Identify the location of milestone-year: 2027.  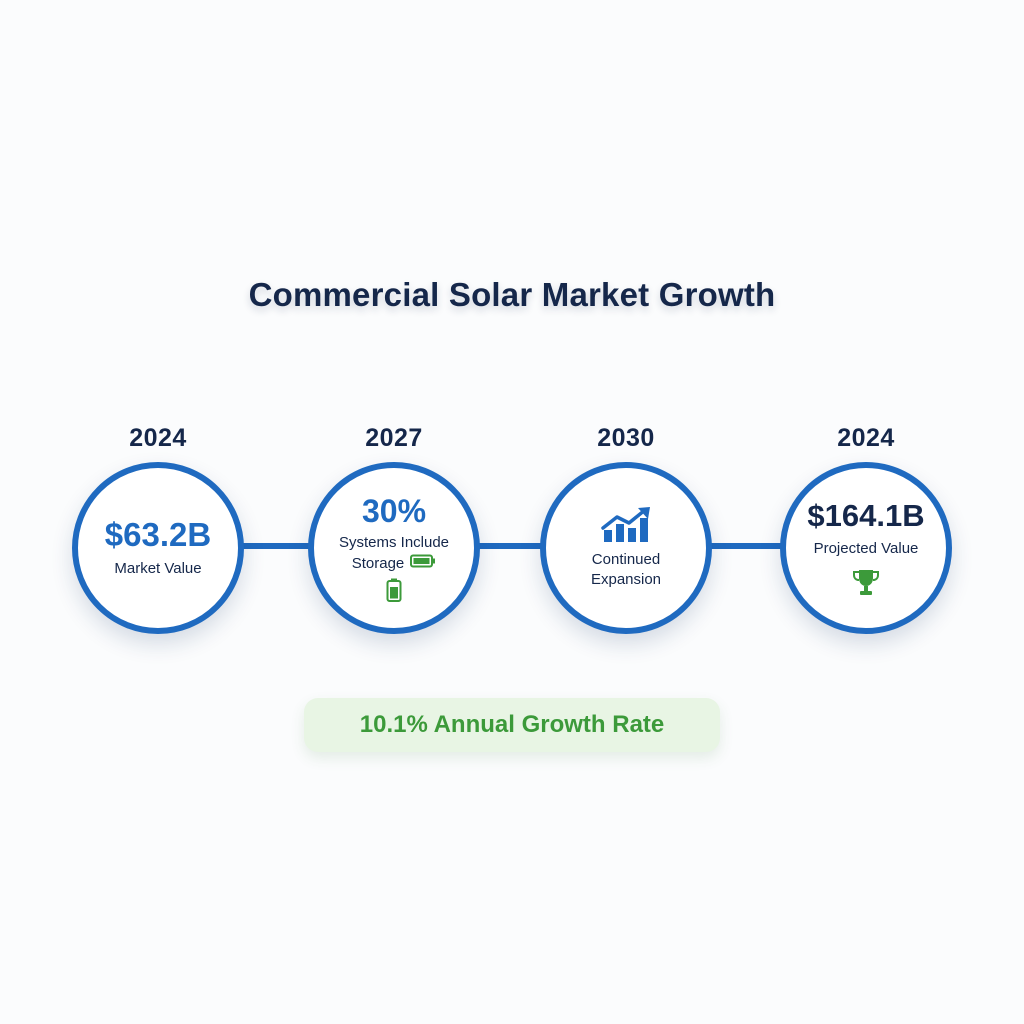
(394, 438).